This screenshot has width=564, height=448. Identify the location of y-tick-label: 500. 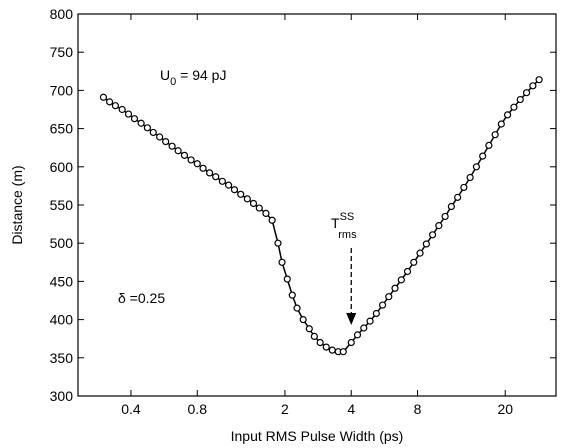
(62, 243).